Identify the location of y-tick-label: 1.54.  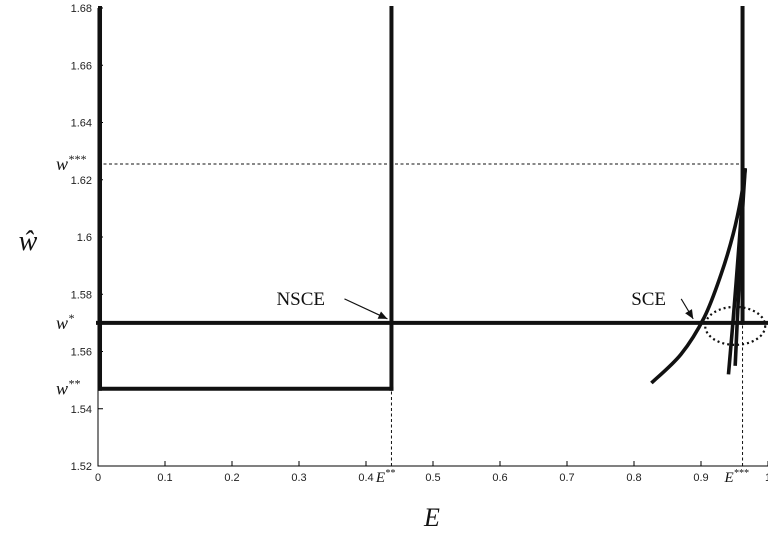
(81, 410).